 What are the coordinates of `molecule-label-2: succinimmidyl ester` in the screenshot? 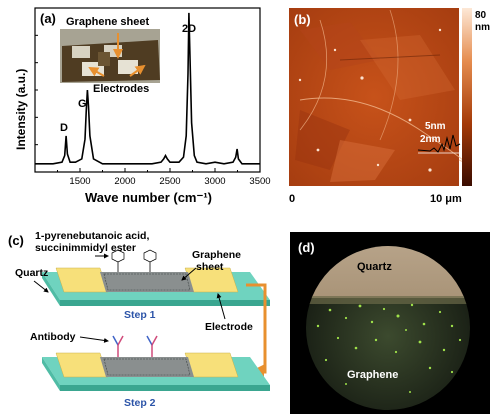 It's located at (85, 248).